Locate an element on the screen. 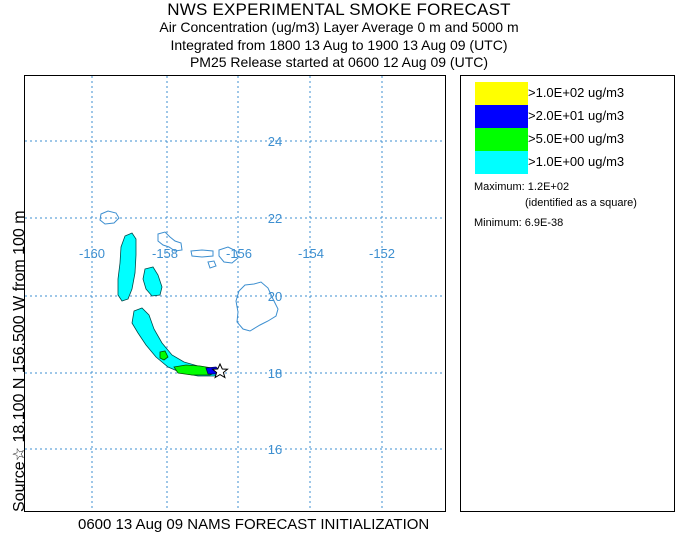  island-lanai is located at coordinates (212, 264).